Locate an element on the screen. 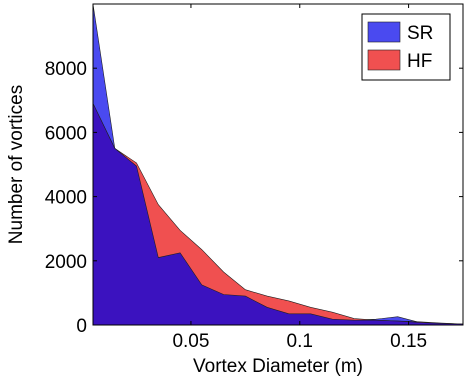 The height and width of the screenshot is (381, 468). legend-swatch-sr is located at coordinates (384, 32).